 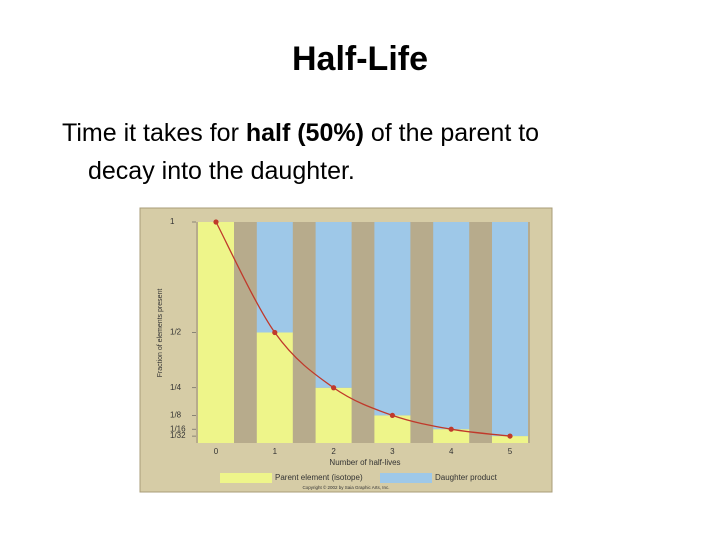 What do you see at coordinates (451, 451) in the screenshot?
I see `x-tick-label: 4` at bounding box center [451, 451].